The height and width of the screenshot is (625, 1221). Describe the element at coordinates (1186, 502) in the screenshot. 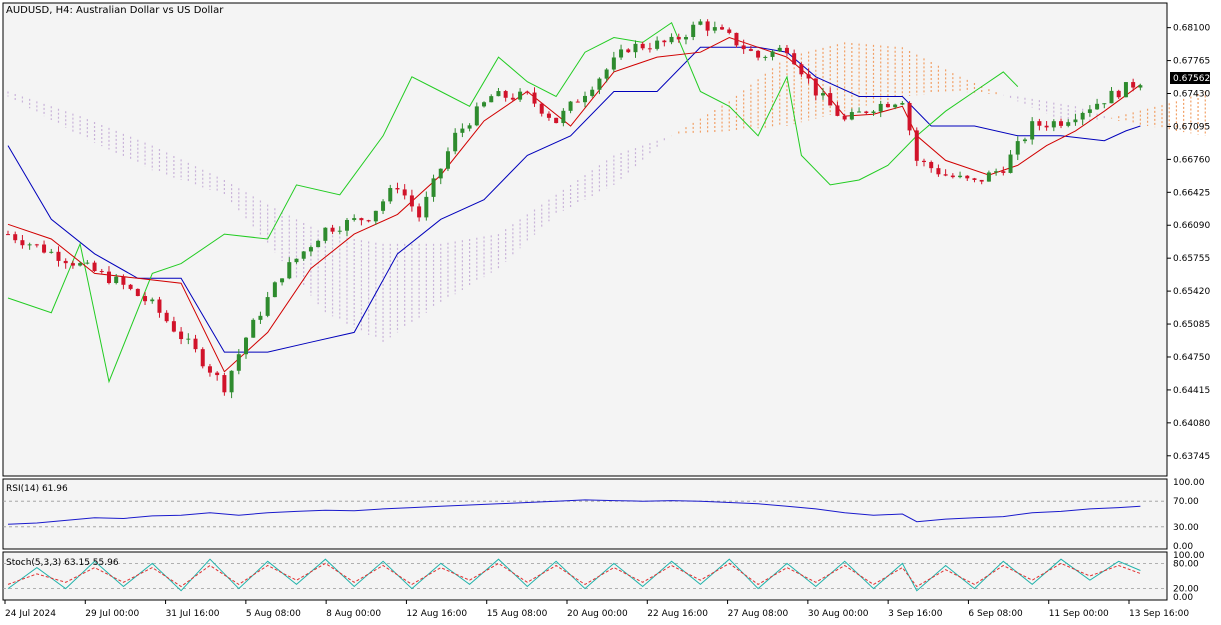

I see `rsi-y-tick-label: 70.00` at that location.